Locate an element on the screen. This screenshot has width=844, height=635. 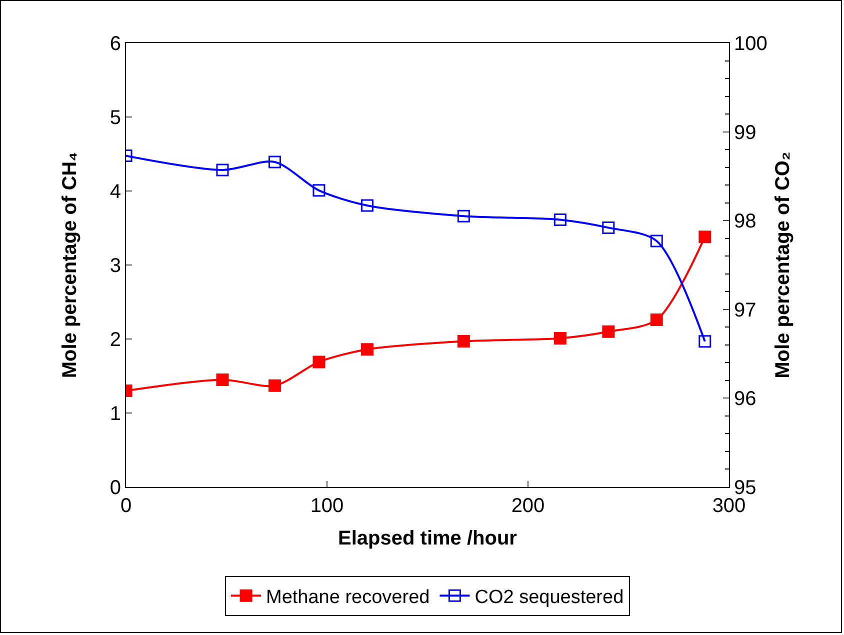
y-tick-label: 6 is located at coordinates (115, 44).